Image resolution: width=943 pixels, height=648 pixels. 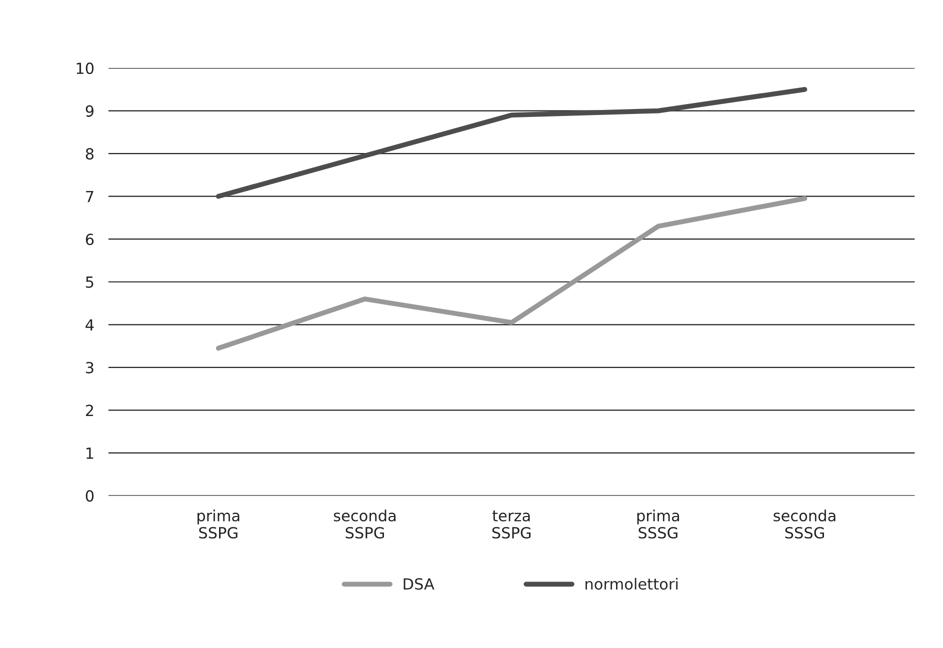 I want to click on x-tick-label: seconda SSPG, so click(x=365, y=524).